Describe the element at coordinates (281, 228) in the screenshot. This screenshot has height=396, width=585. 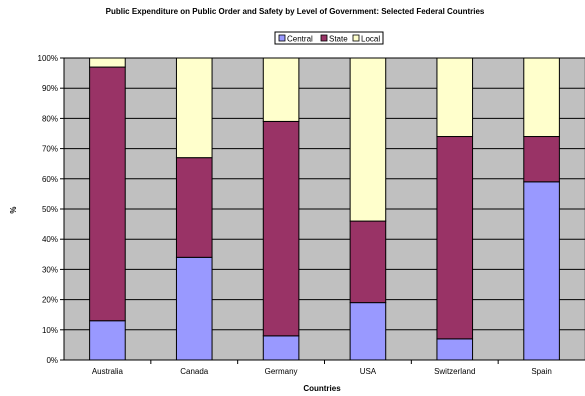
I see `bar-segment-state-germany` at that location.